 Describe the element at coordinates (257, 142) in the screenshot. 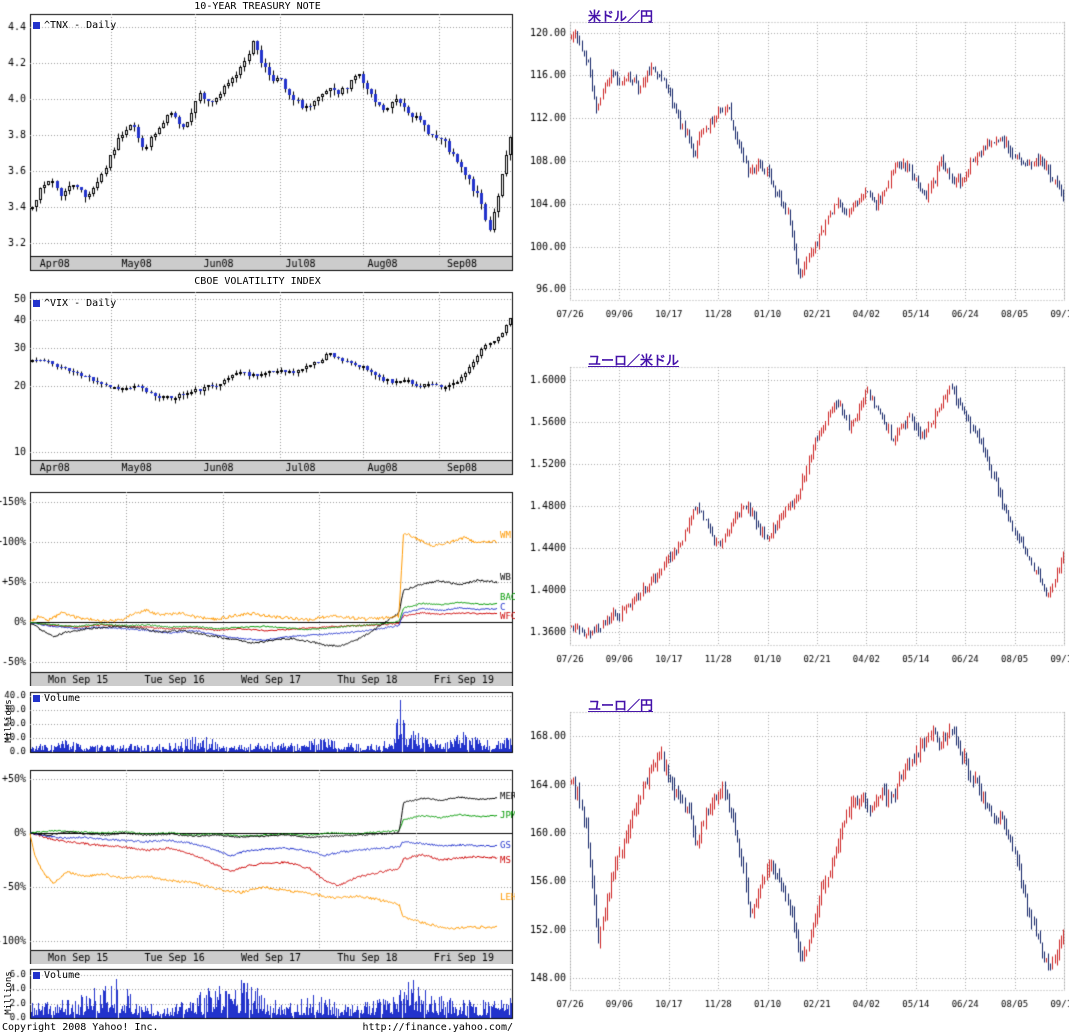

I see `tnx-price-chart-canvas` at that location.